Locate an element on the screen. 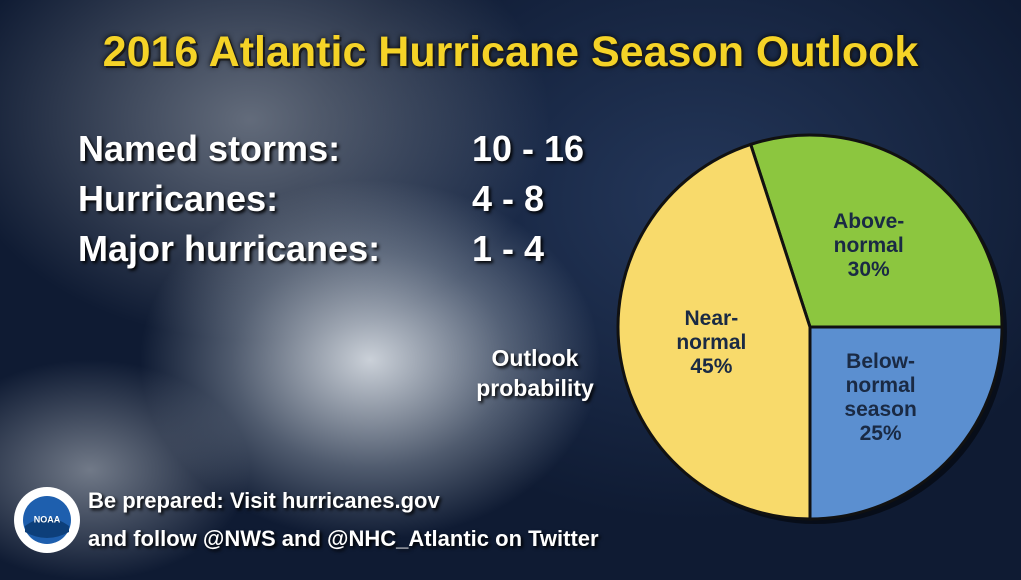  slice-category: Above-normal is located at coordinates (869, 234).